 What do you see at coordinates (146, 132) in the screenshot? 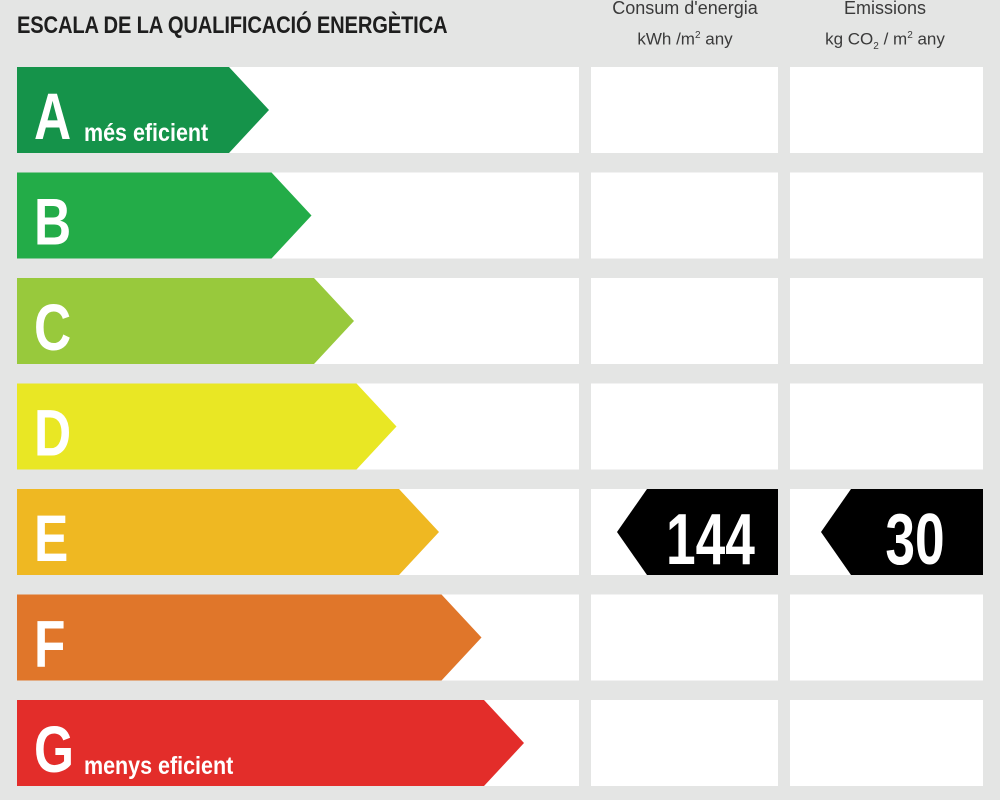
I see `class-sublabel-a: més eficient` at bounding box center [146, 132].